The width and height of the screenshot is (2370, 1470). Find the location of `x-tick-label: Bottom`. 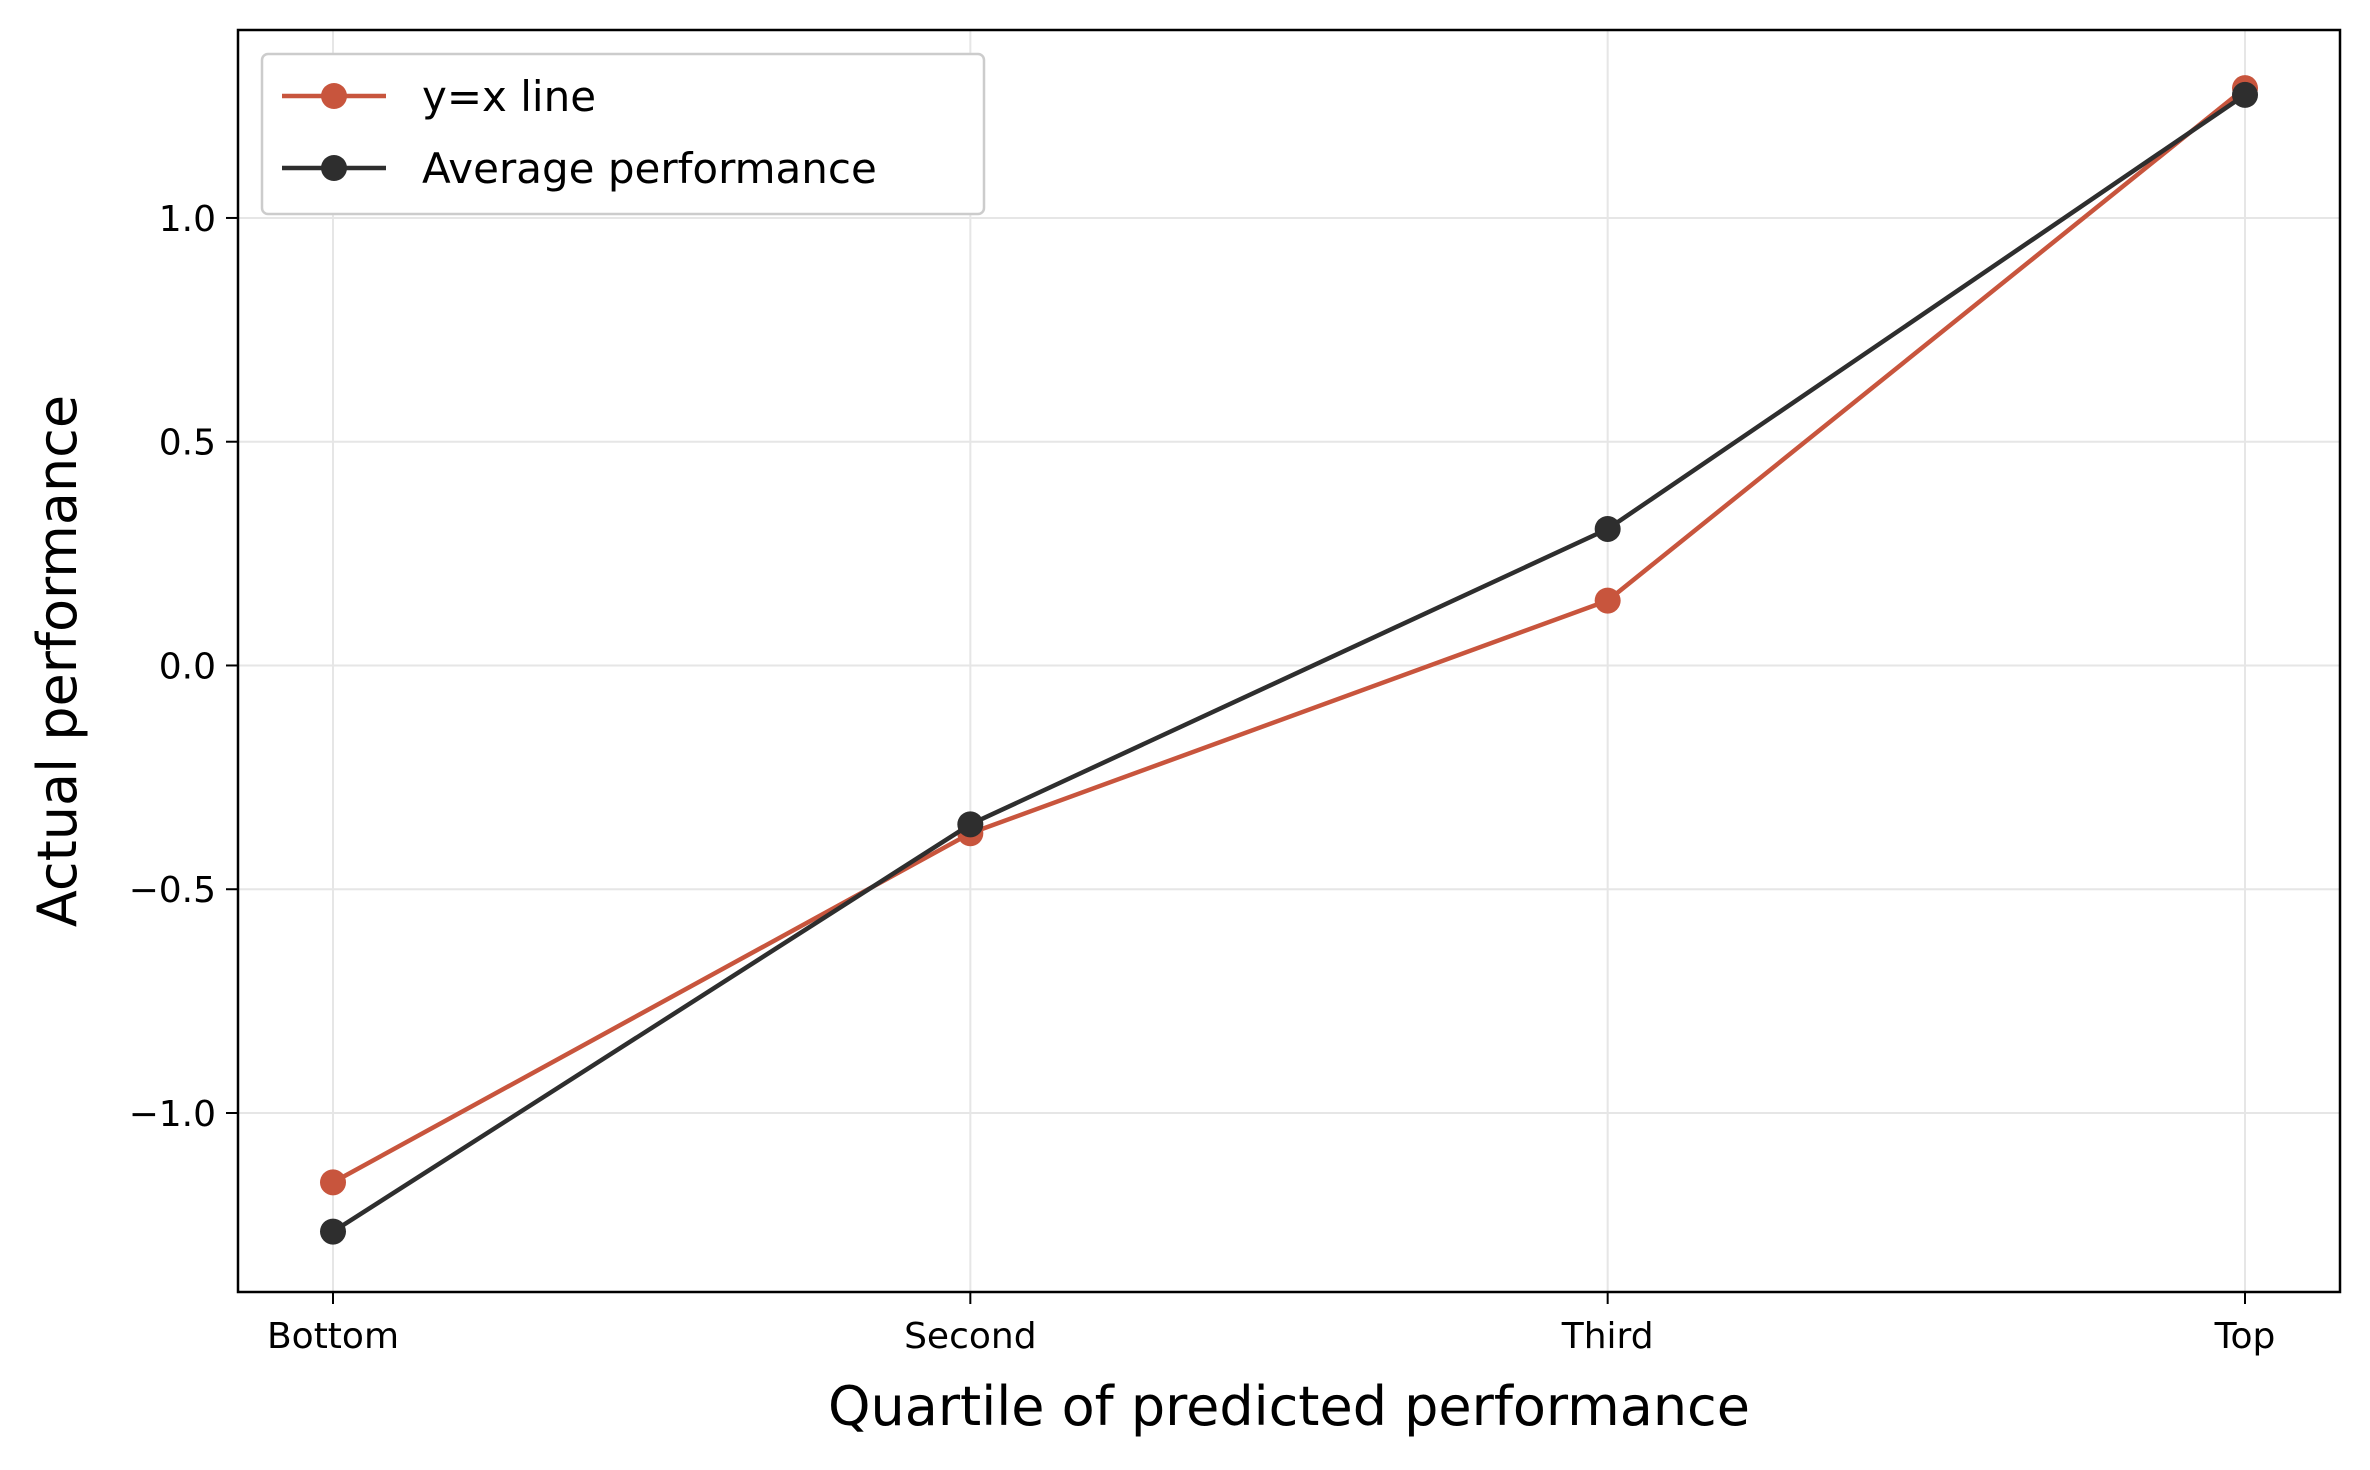

x-tick-label: Bottom is located at coordinates (333, 1336).